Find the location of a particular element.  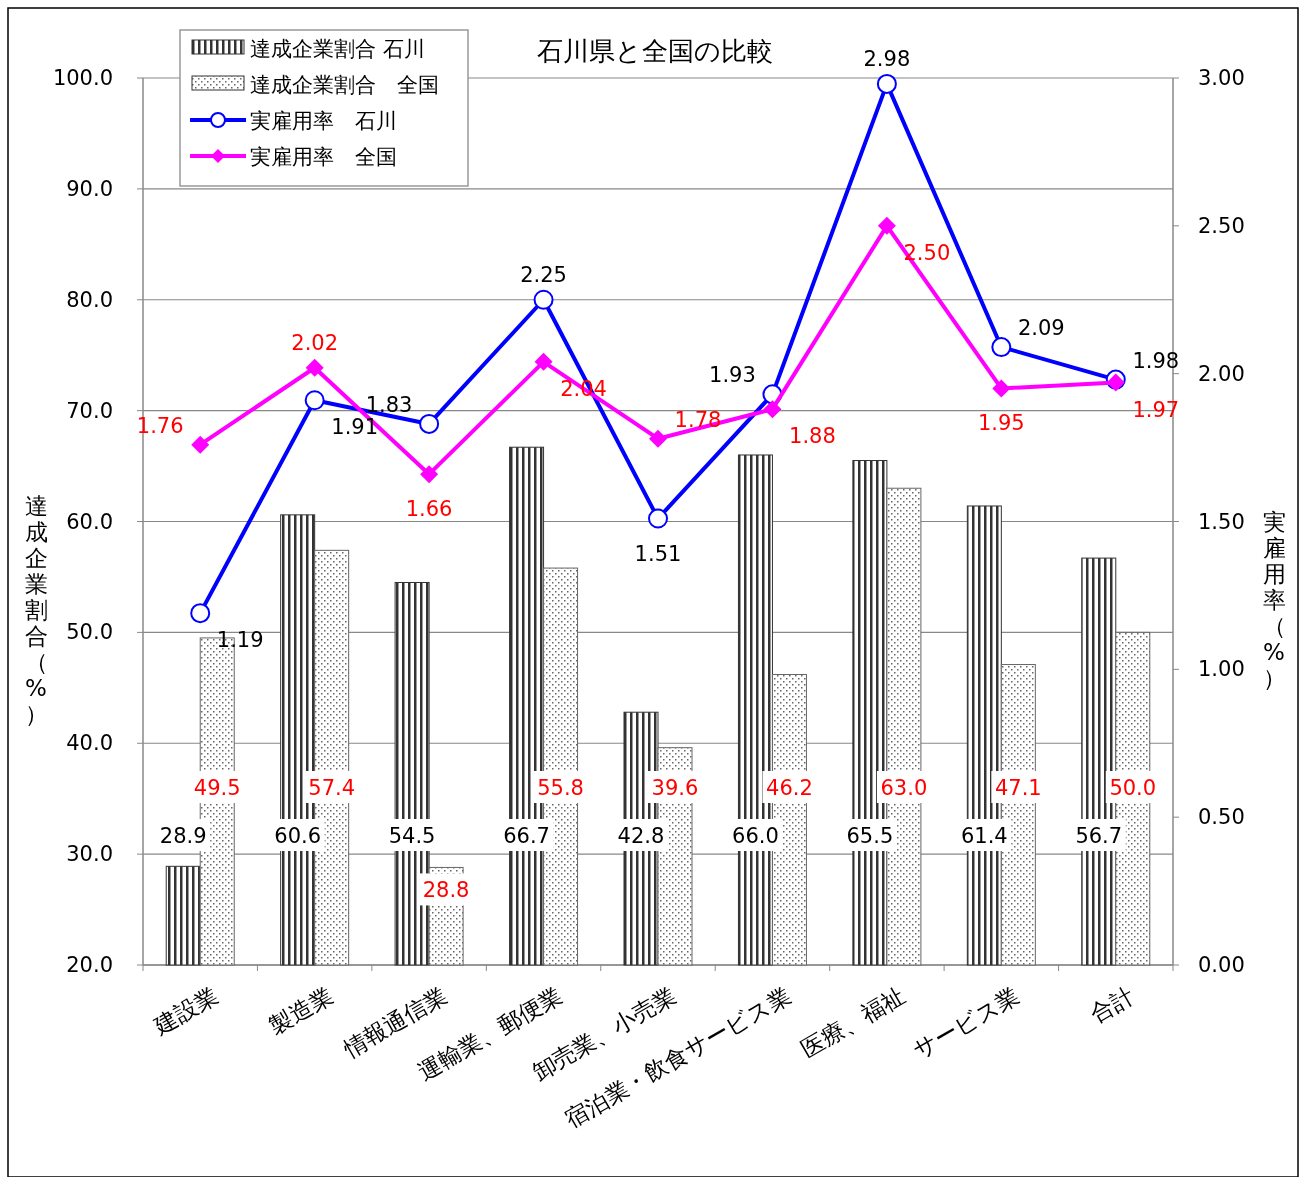

y-tick-label: 70.0 is located at coordinates (89, 410).